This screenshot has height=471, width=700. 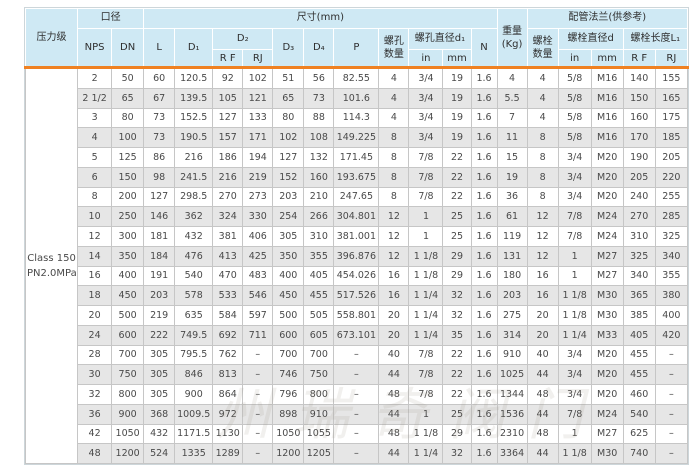 What do you see at coordinates (95, 137) in the screenshot?
I see `cell: 4` at bounding box center [95, 137].